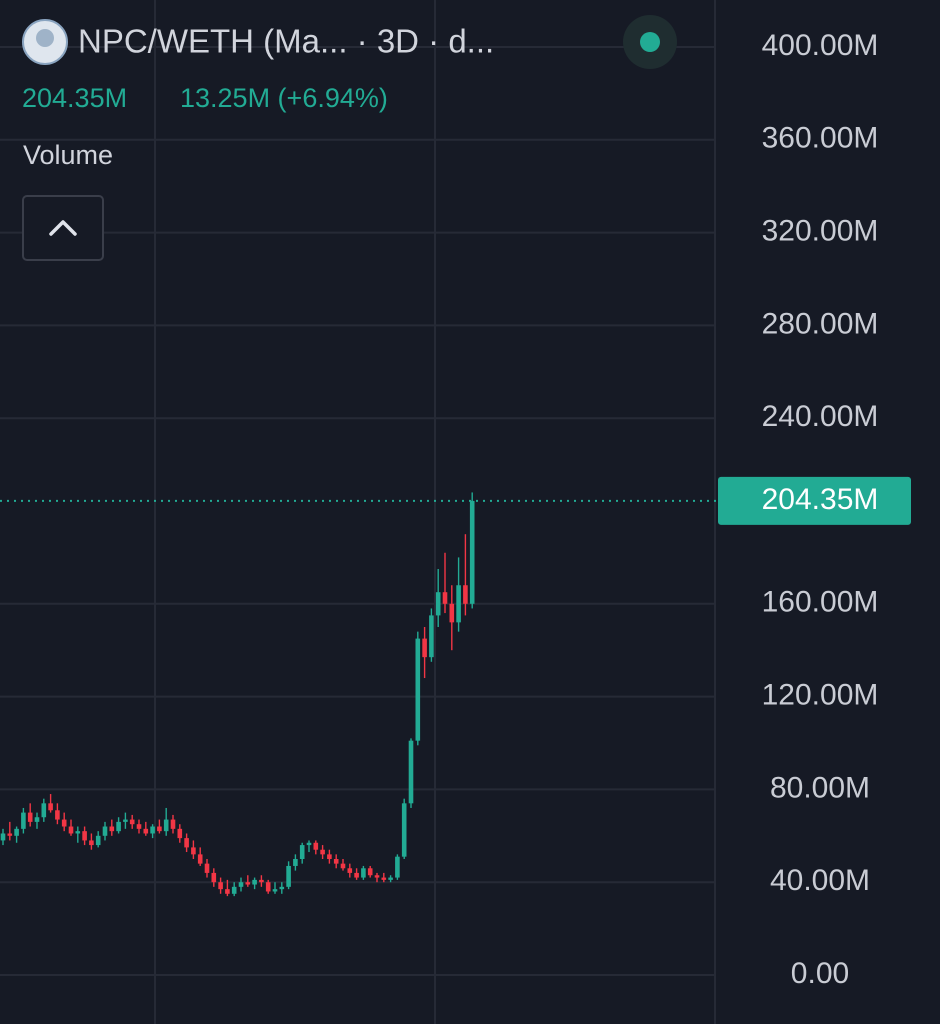  I want to click on last-price-box, so click(814, 500).